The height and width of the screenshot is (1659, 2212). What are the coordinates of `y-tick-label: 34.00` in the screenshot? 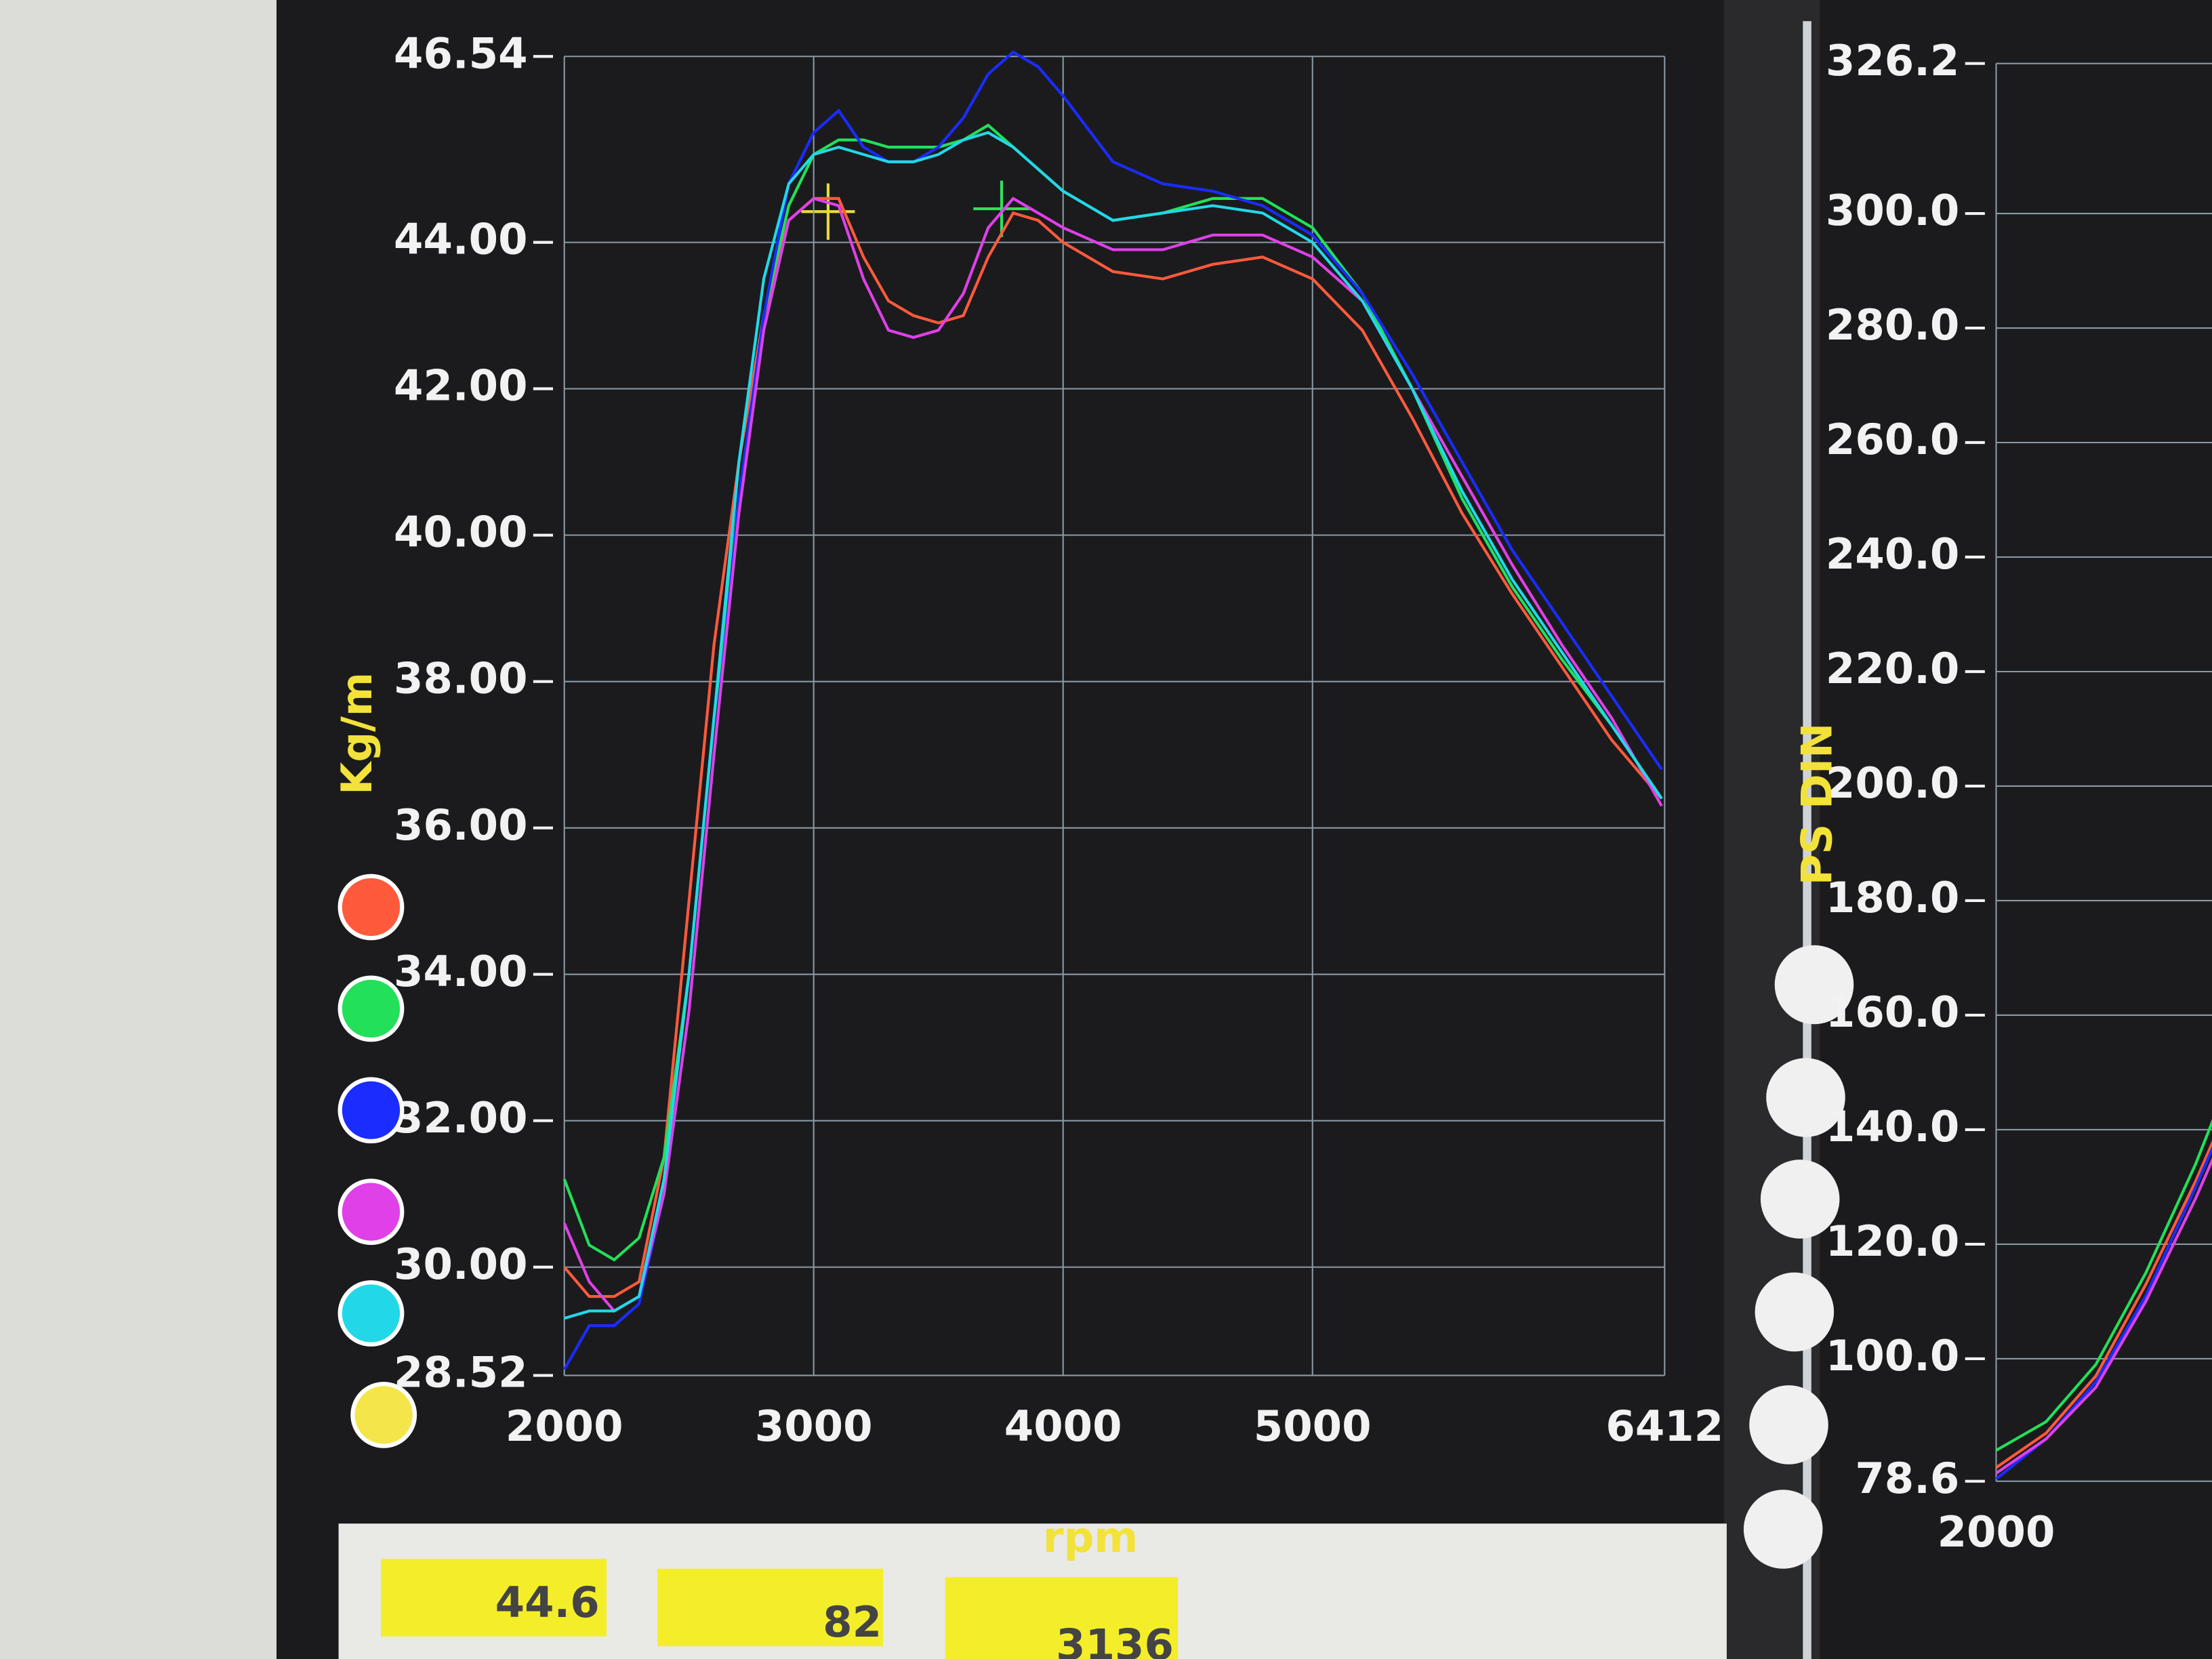 It's located at (461, 971).